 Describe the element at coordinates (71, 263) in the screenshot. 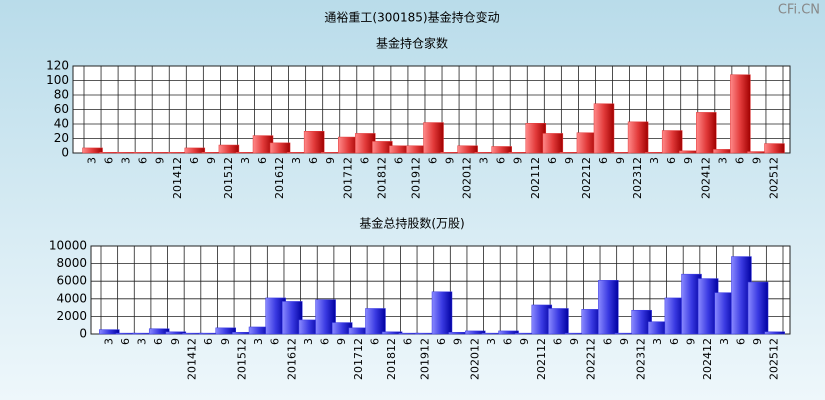

I see `y-tick-label: 8000` at that location.